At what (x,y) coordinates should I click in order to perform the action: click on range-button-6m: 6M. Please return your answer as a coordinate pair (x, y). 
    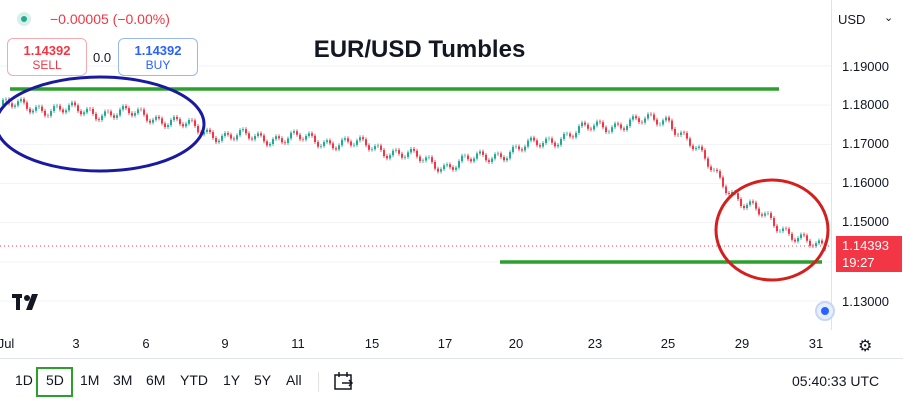
    Looking at the image, I should click on (156, 380).